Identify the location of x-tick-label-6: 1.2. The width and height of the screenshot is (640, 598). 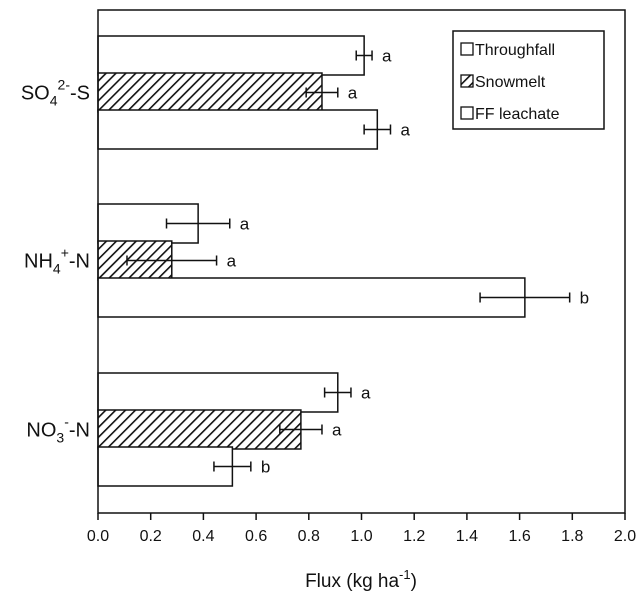
(414, 536).